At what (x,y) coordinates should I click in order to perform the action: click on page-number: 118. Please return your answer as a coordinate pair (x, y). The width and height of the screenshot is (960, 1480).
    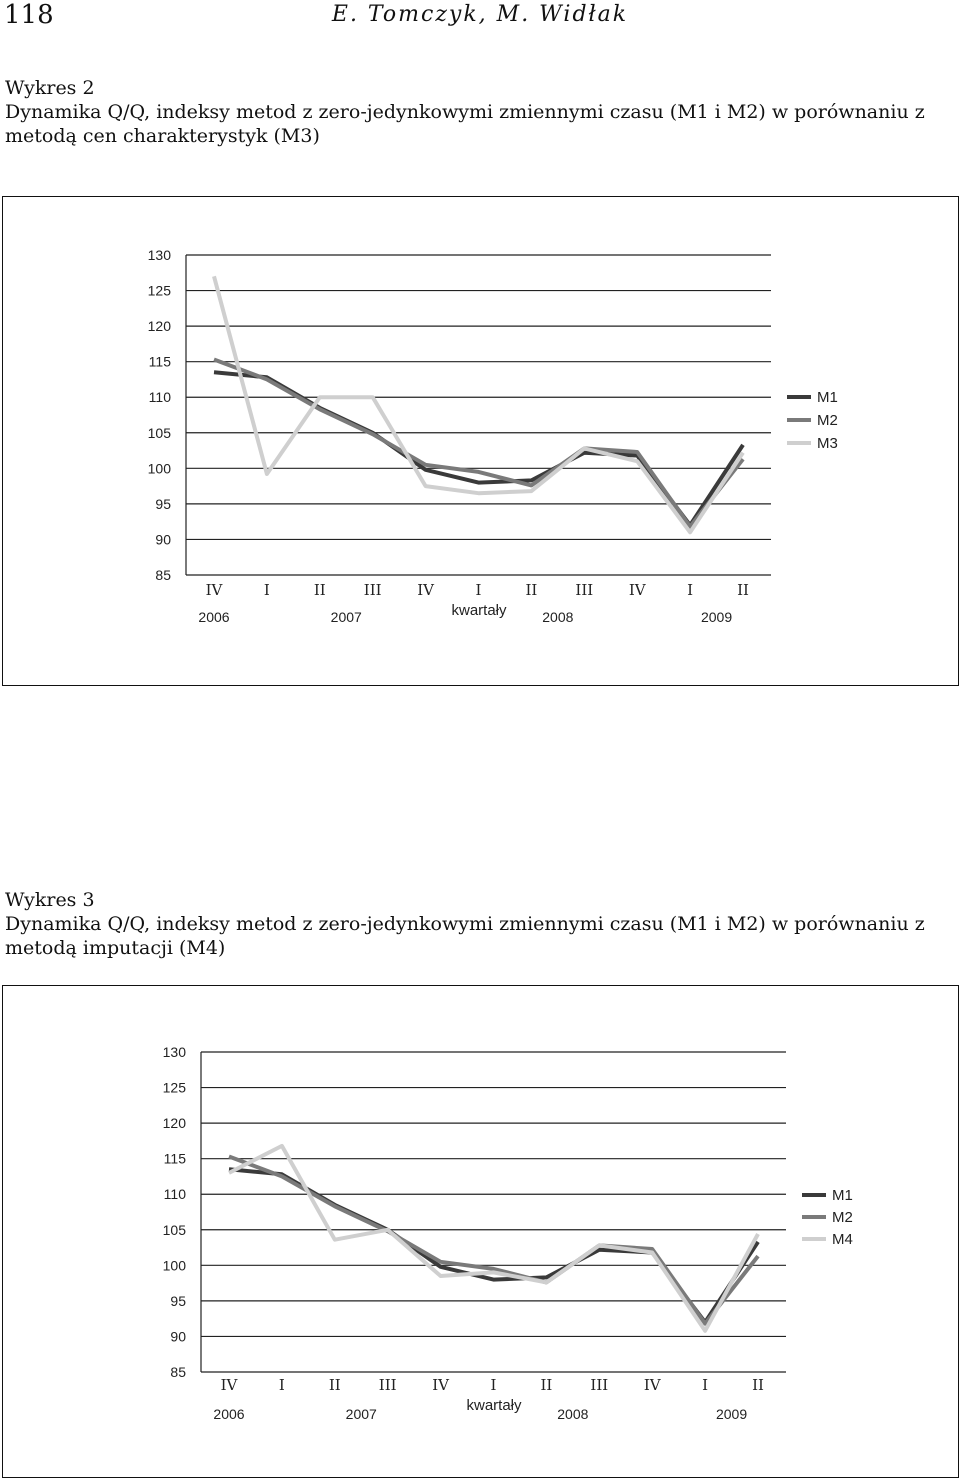
    Looking at the image, I should click on (29, 15).